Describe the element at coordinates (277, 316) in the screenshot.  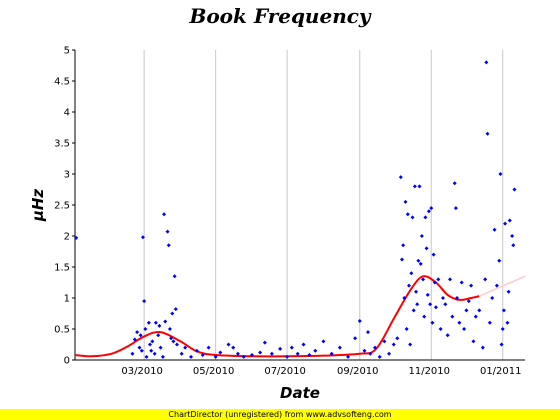
I see `trend-line` at that location.